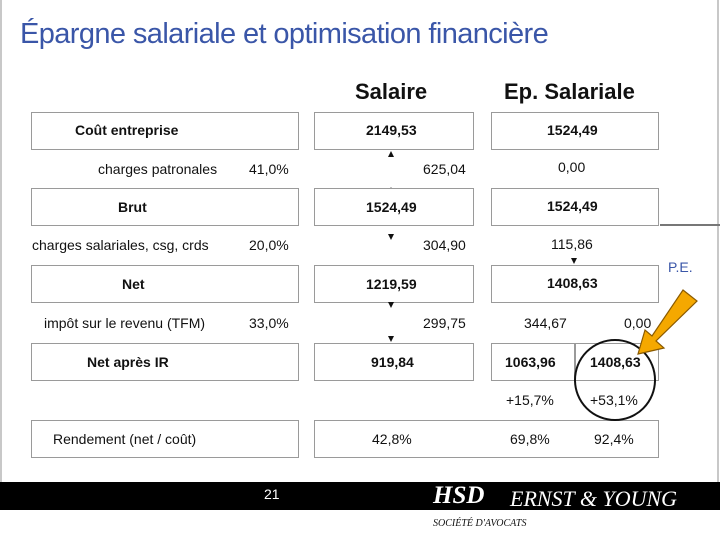 The image size is (720, 540). What do you see at coordinates (165, 284) in the screenshot?
I see `label-box-net` at bounding box center [165, 284].